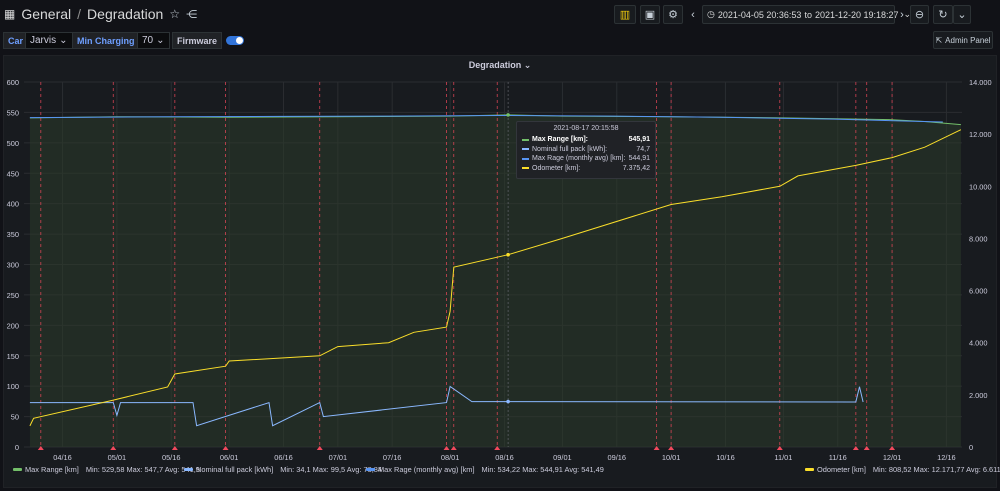 Image resolution: width=1000 pixels, height=491 pixels. I want to click on save-icon: ▣, so click(650, 15).